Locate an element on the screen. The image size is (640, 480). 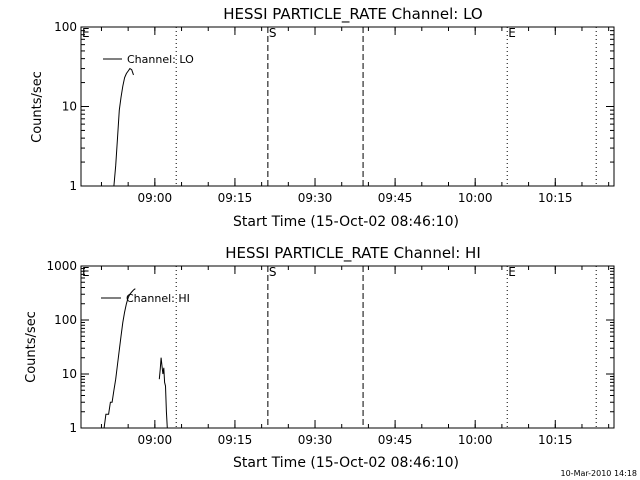
legend-entry-lo: Channel: LO is located at coordinates (160, 59).